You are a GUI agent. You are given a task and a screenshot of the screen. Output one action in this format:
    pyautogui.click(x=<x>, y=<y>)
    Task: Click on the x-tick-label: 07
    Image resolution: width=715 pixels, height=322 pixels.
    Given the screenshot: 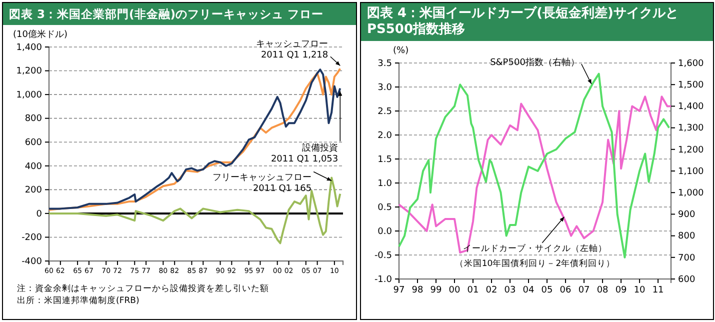 What is the action you would take?
    pyautogui.click(x=584, y=290)
    